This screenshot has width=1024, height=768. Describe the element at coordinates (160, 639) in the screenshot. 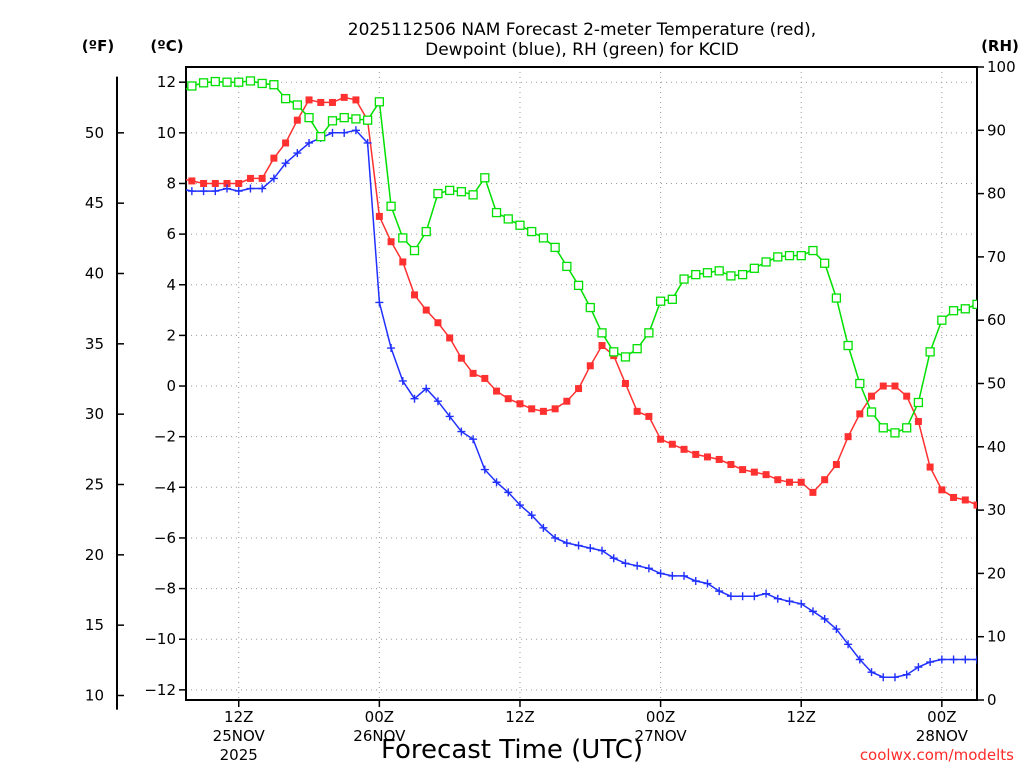

I see `celsius-tick-label: −10` at that location.